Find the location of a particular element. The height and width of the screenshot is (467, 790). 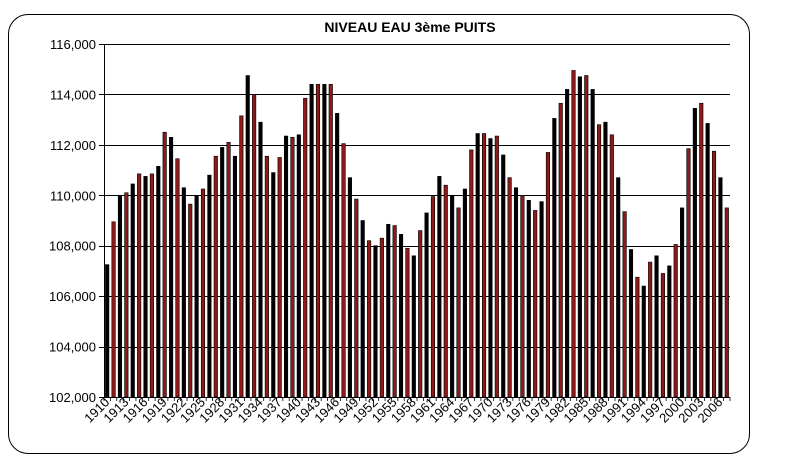

bar-1947 is located at coordinates (343, 270).